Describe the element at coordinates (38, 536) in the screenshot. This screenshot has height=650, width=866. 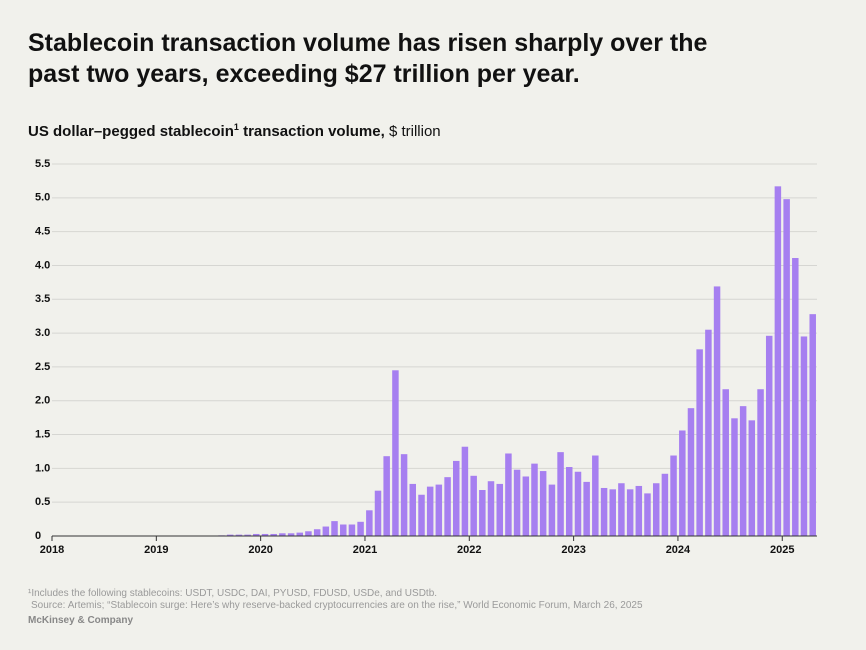
I see `y-tick-label: 0` at that location.